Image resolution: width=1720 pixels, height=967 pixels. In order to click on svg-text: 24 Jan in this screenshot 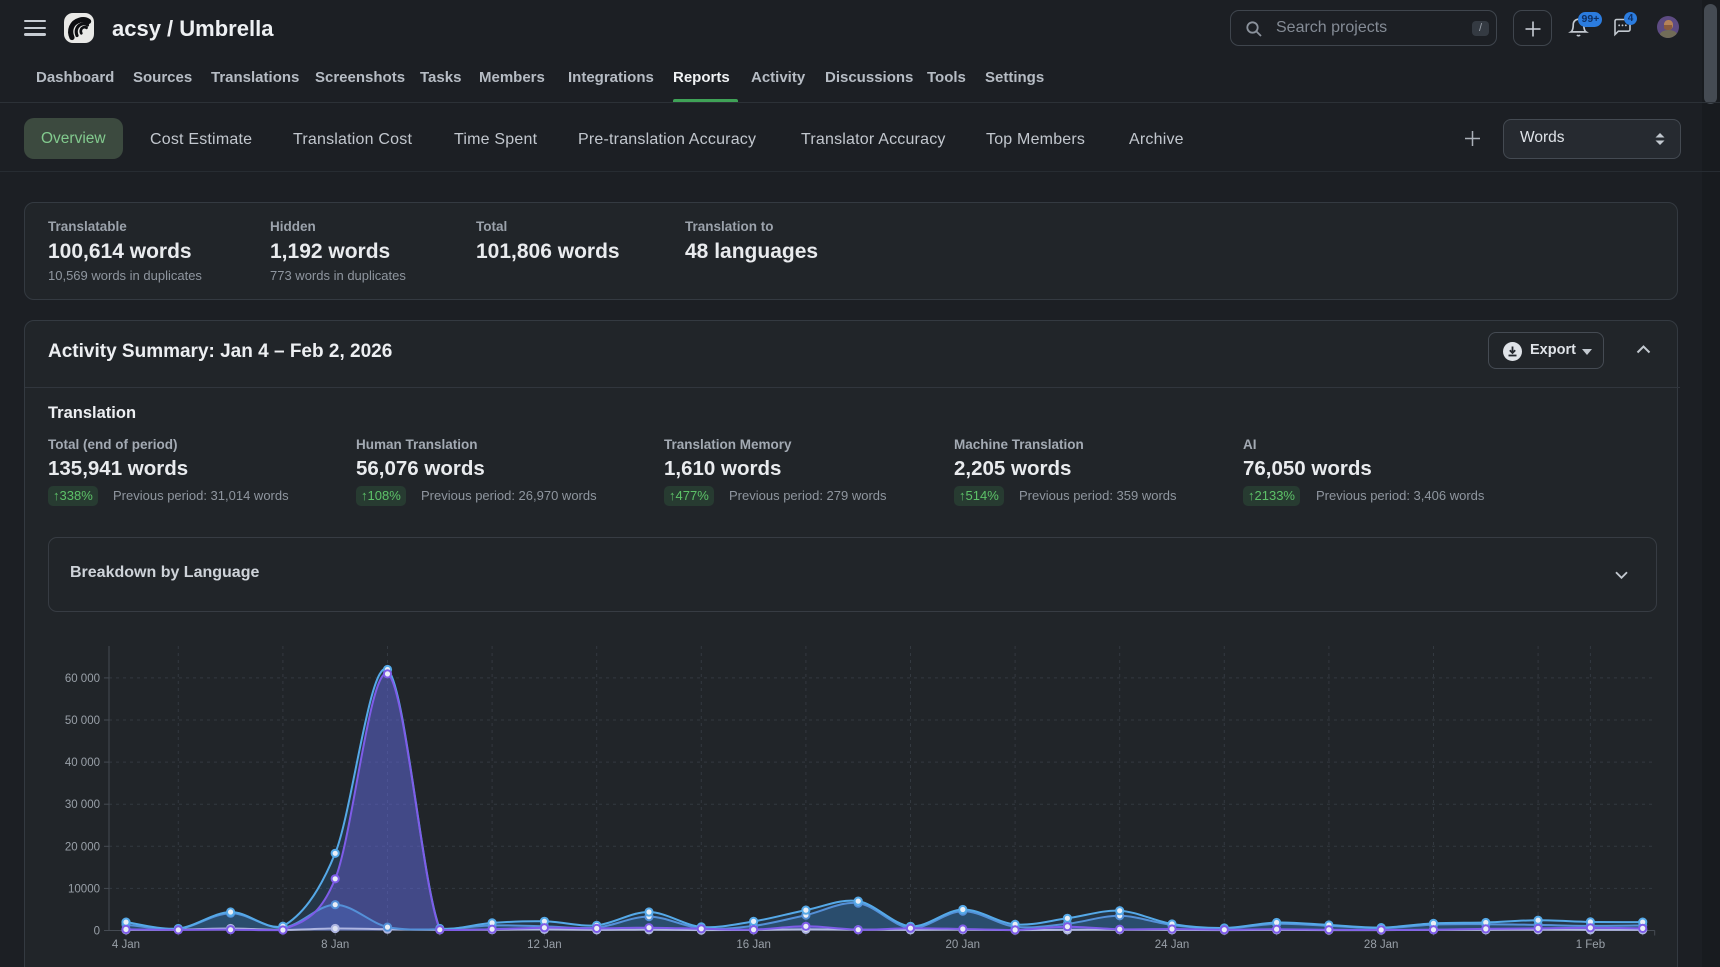, I will do `click(1172, 945)`.